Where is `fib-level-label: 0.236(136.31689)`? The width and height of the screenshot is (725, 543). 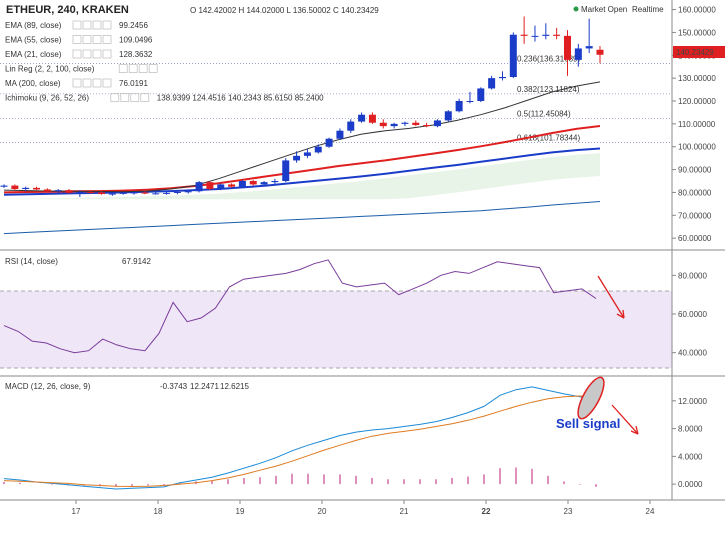
fib-level-label: 0.236(136.31689) is located at coordinates (549, 59).